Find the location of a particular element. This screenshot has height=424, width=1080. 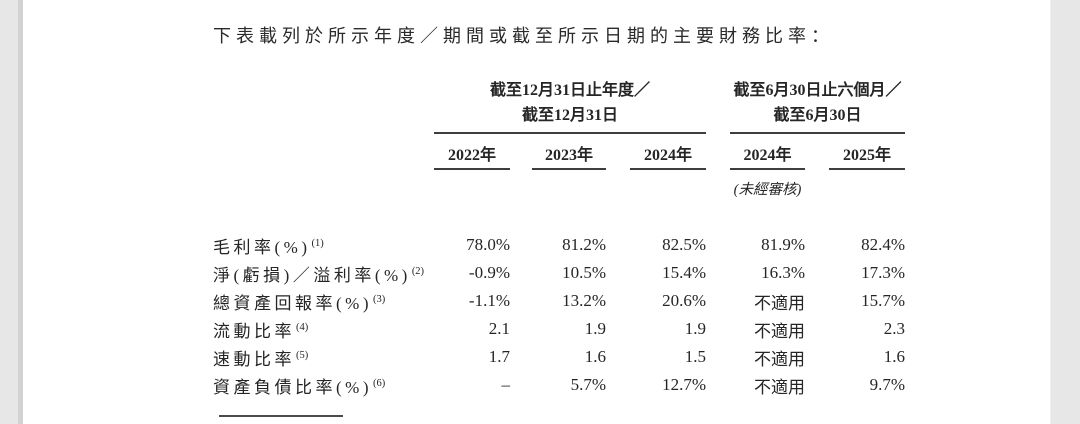

ratio-value: -0.9% is located at coordinates (489, 272).